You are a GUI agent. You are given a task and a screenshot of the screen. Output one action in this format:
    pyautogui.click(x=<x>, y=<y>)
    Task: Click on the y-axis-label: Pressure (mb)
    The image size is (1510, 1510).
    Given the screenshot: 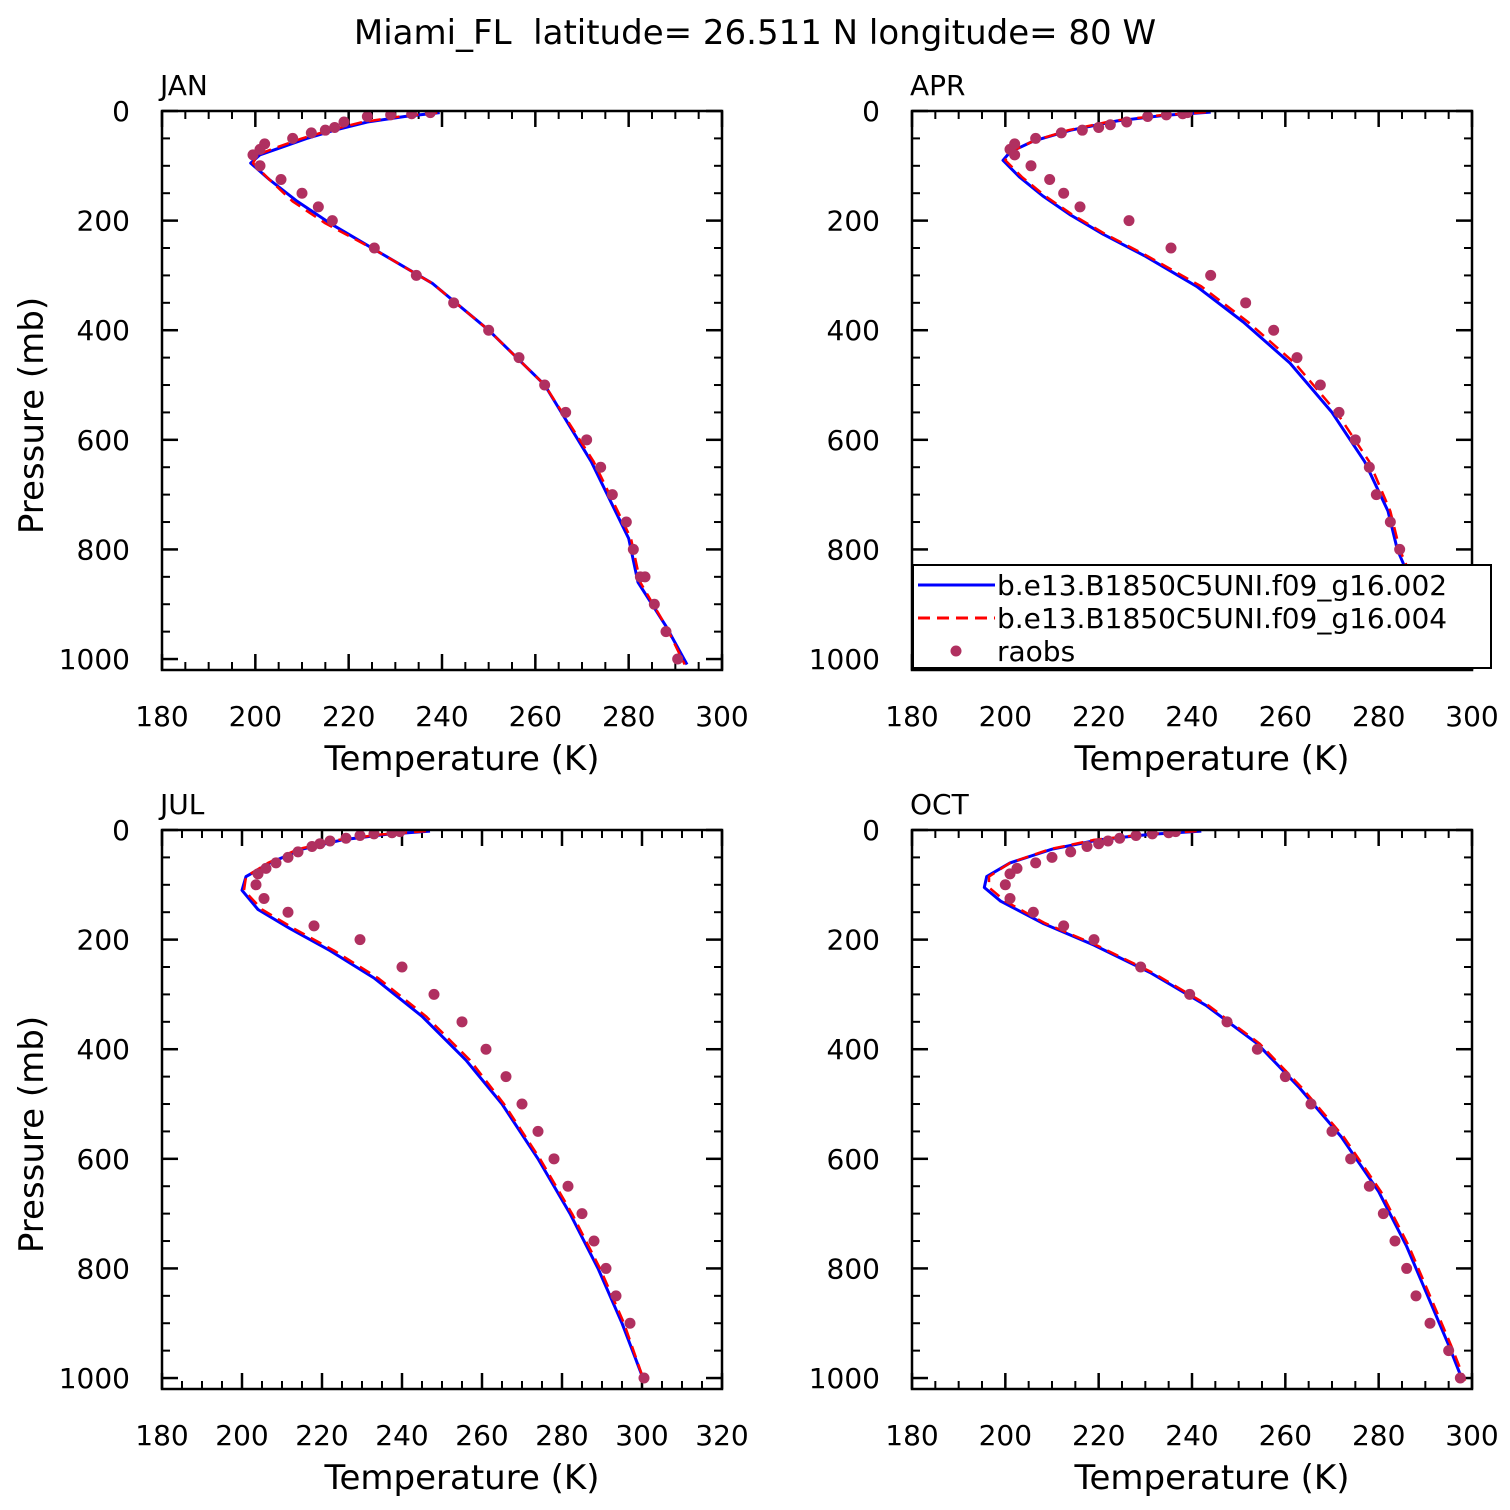 What is the action you would take?
    pyautogui.click(x=32, y=1134)
    